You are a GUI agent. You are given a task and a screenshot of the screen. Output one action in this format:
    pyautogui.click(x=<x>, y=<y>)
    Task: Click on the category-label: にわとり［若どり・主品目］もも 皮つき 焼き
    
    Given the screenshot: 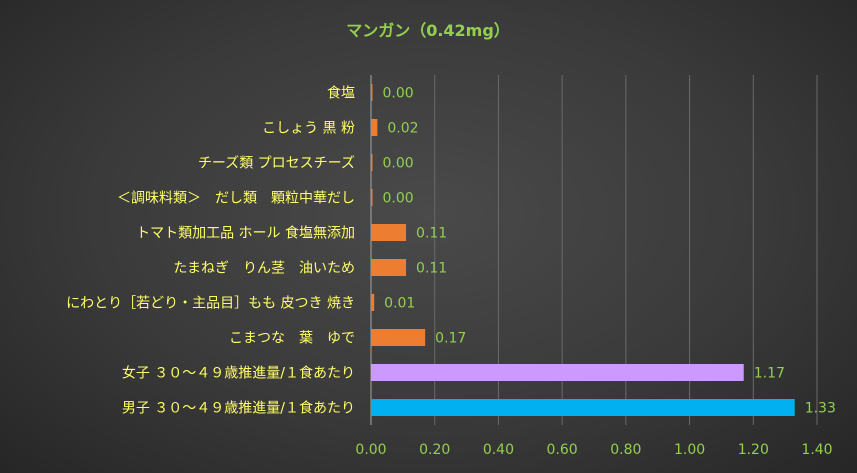 What is the action you would take?
    pyautogui.click(x=210, y=304)
    